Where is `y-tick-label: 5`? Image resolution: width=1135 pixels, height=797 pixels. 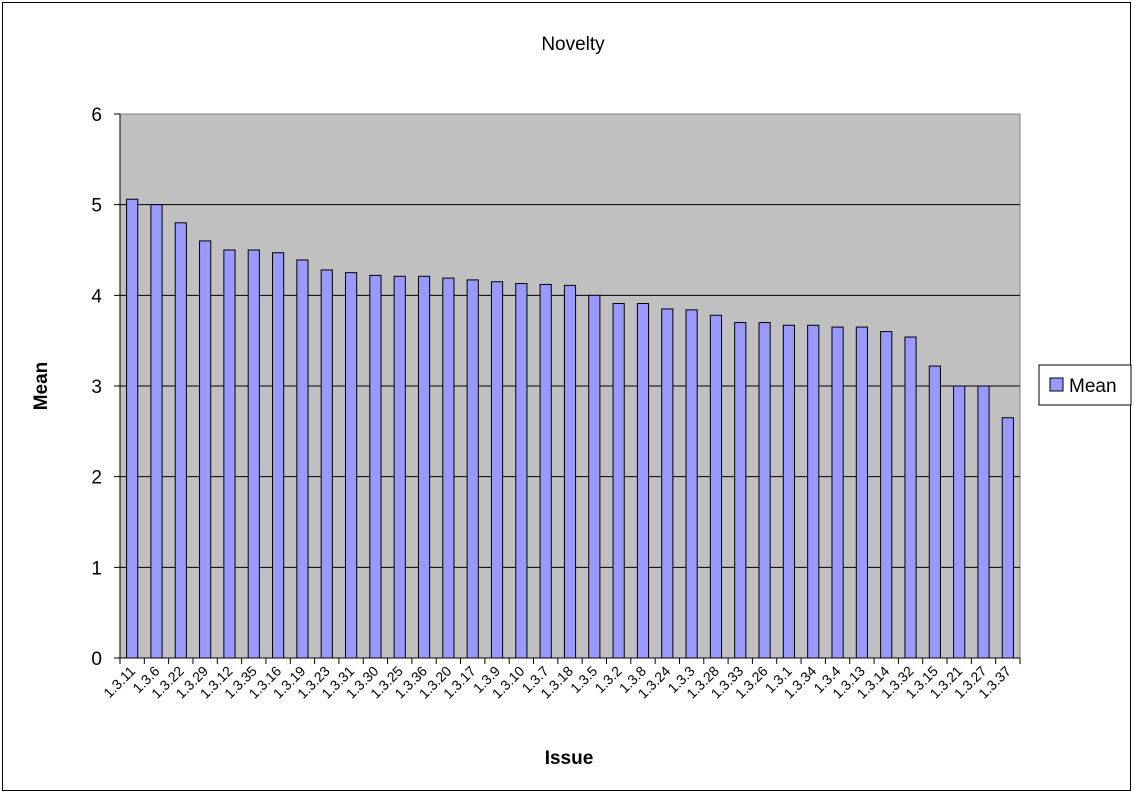
y-tick-label: 5 is located at coordinates (96, 206).